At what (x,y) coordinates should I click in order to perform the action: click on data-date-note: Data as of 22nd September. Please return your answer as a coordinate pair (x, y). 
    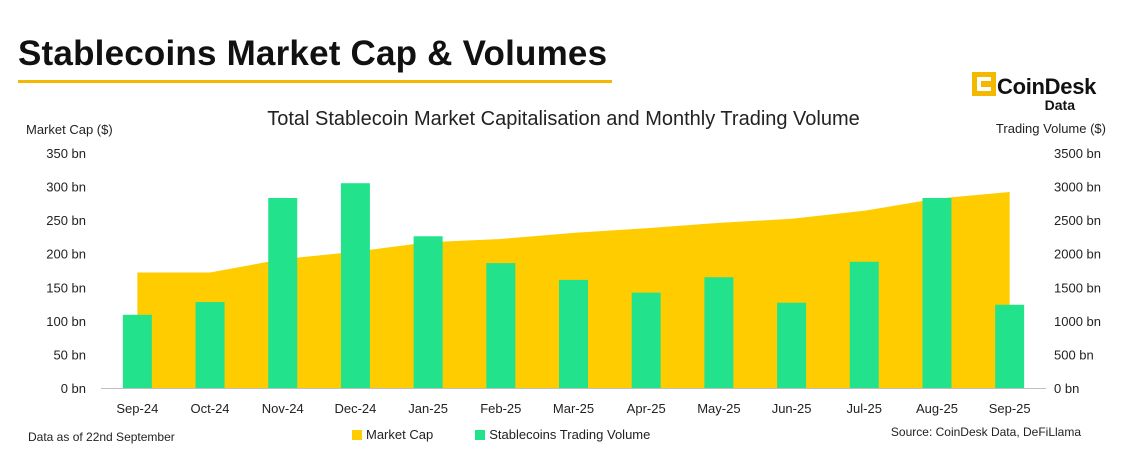
    Looking at the image, I should click on (101, 437).